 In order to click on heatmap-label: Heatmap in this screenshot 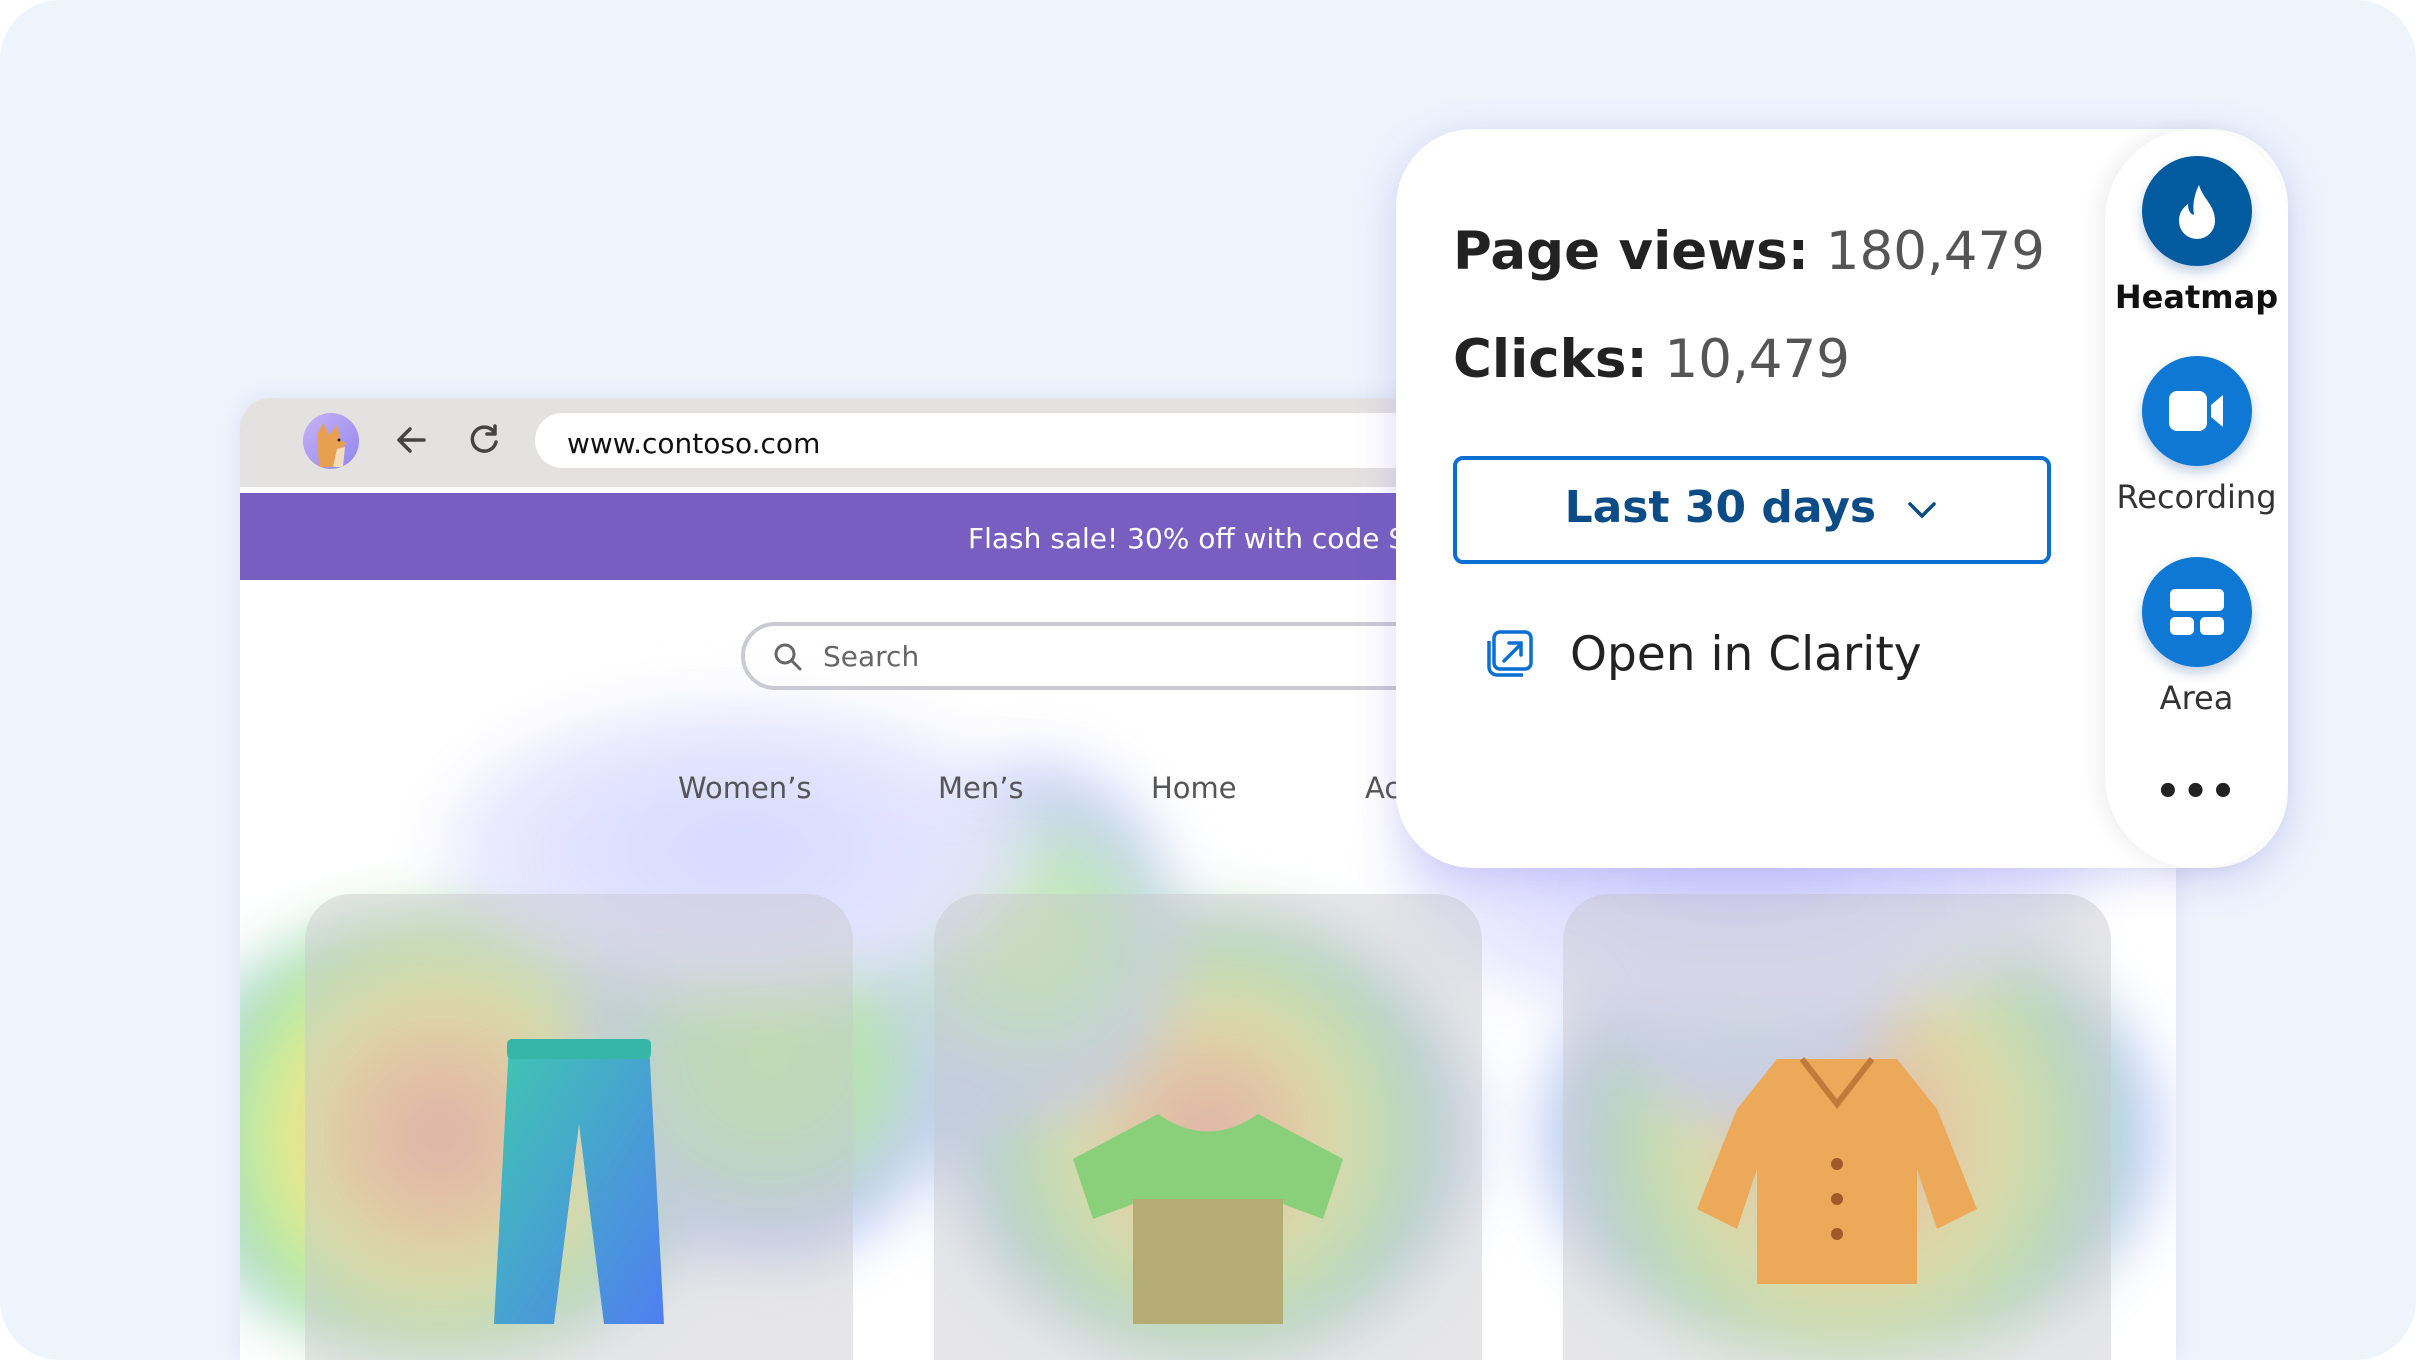, I will do `click(2196, 297)`.